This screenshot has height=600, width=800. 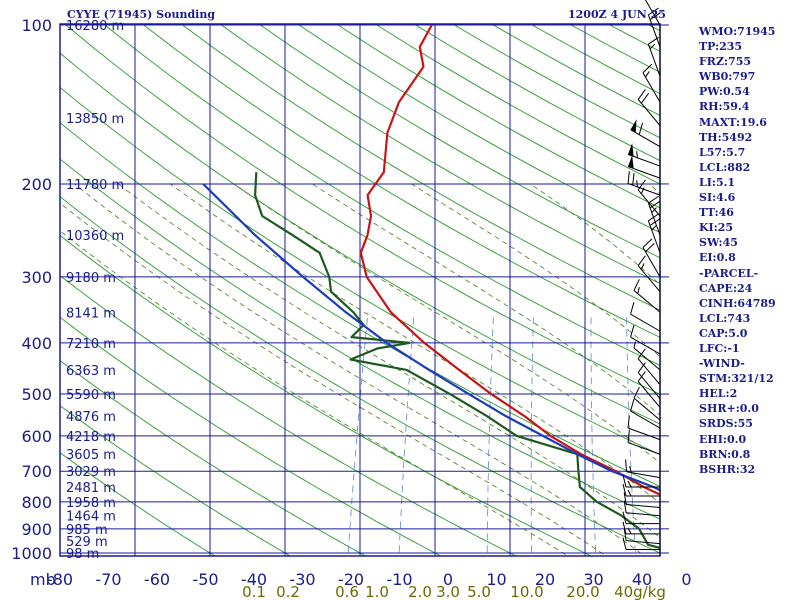 What do you see at coordinates (496, 579) in the screenshot?
I see `temperature-tick-label: 10` at bounding box center [496, 579].